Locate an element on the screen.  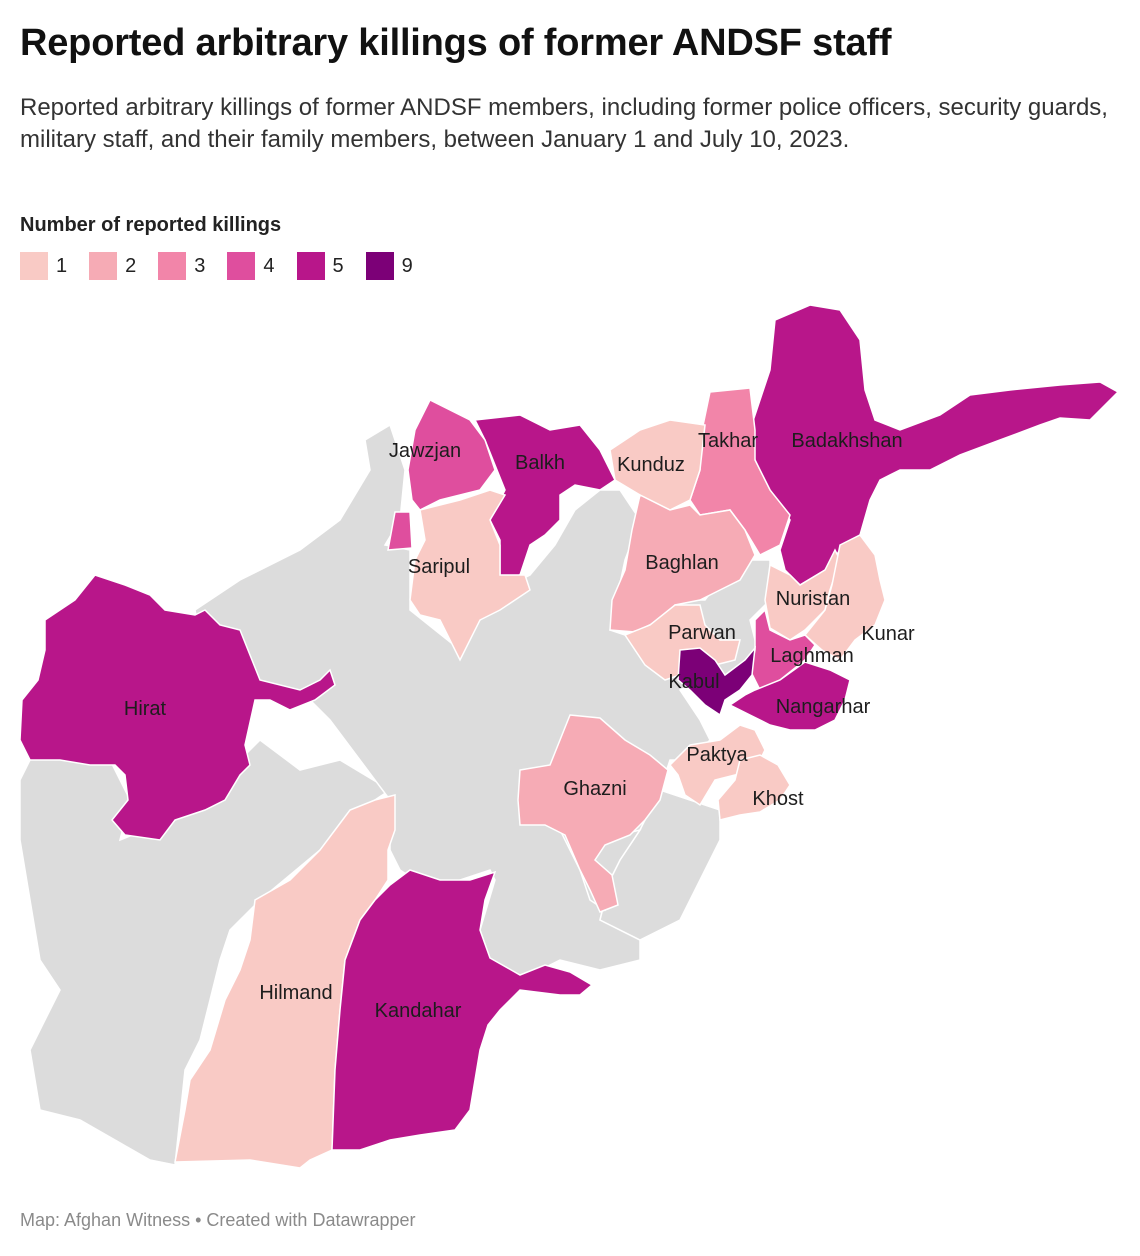
province-jawzjan is located at coordinates (441, 474).